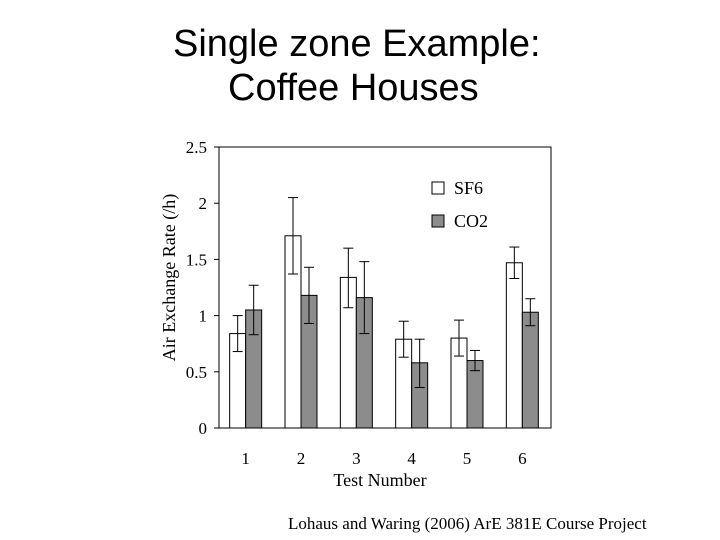 The width and height of the screenshot is (720, 540). What do you see at coordinates (196, 259) in the screenshot?
I see `y-tick-label: 1.5` at bounding box center [196, 259].